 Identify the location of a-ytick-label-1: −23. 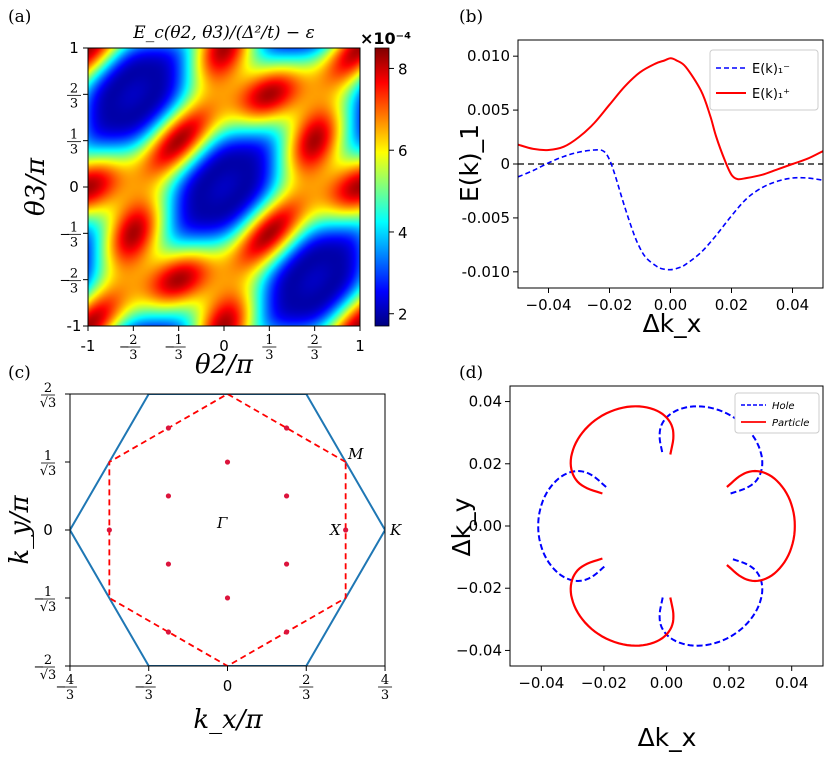
(70, 282).